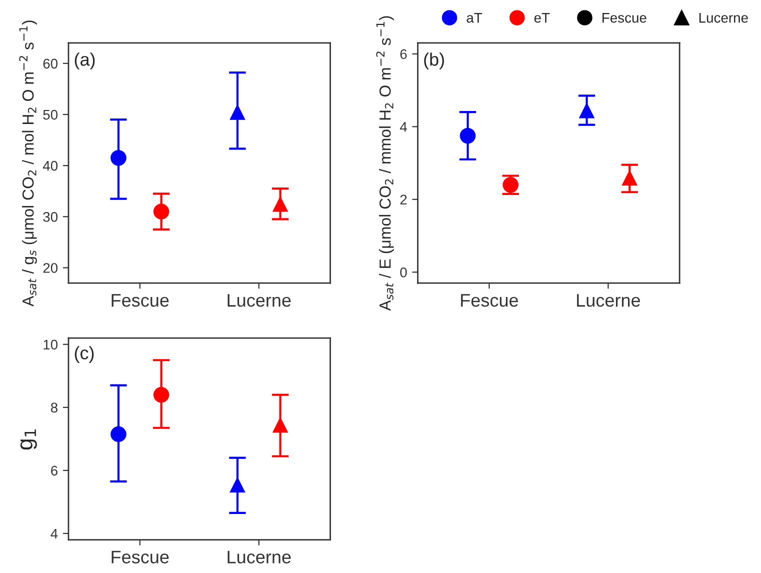  What do you see at coordinates (28, 439) in the screenshot?
I see `y-axis-title: g$_{1}$` at bounding box center [28, 439].